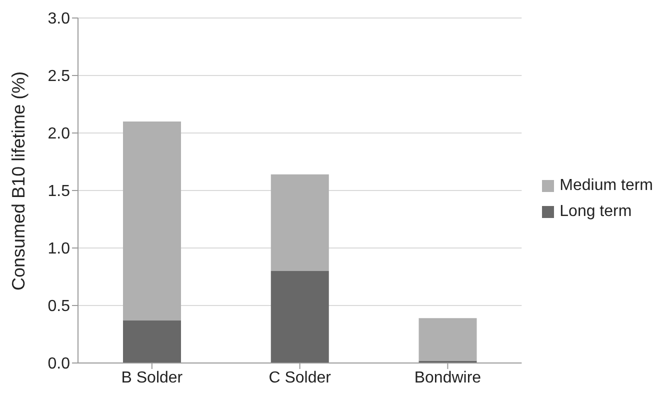 This screenshot has height=402, width=667. I want to click on y-tick-label: 1.5, so click(59, 191).